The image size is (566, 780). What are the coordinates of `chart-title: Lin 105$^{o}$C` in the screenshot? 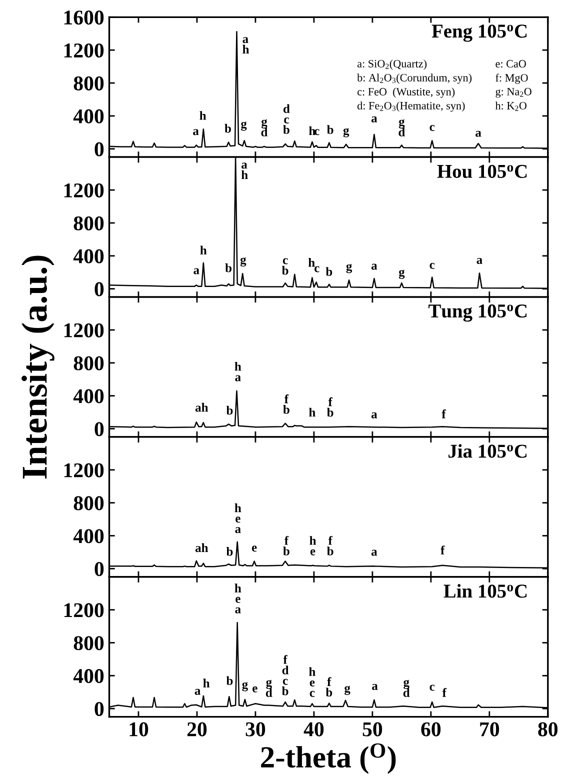 It's located at (485, 591).